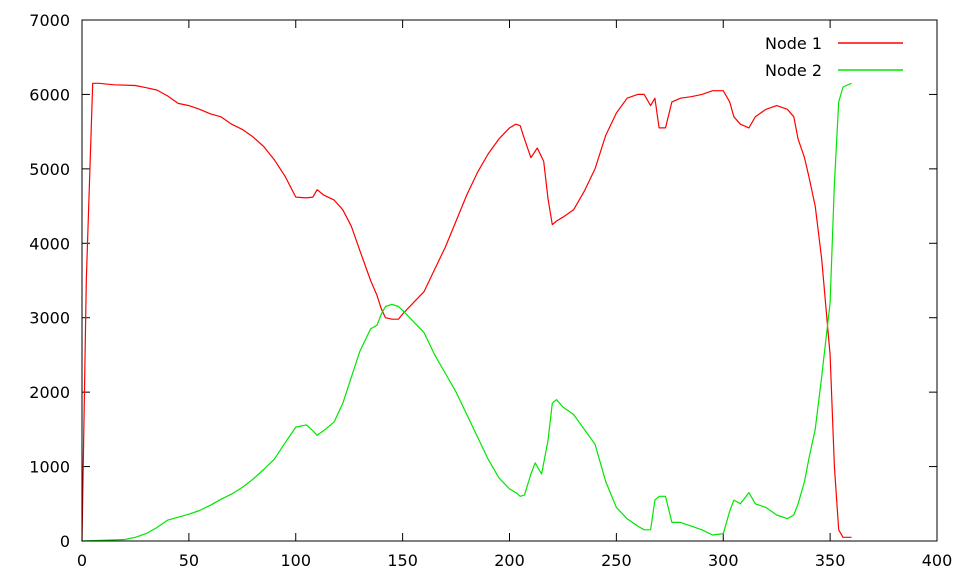 The image size is (961, 579). I want to click on y-tick-label: 4000, so click(49, 243).